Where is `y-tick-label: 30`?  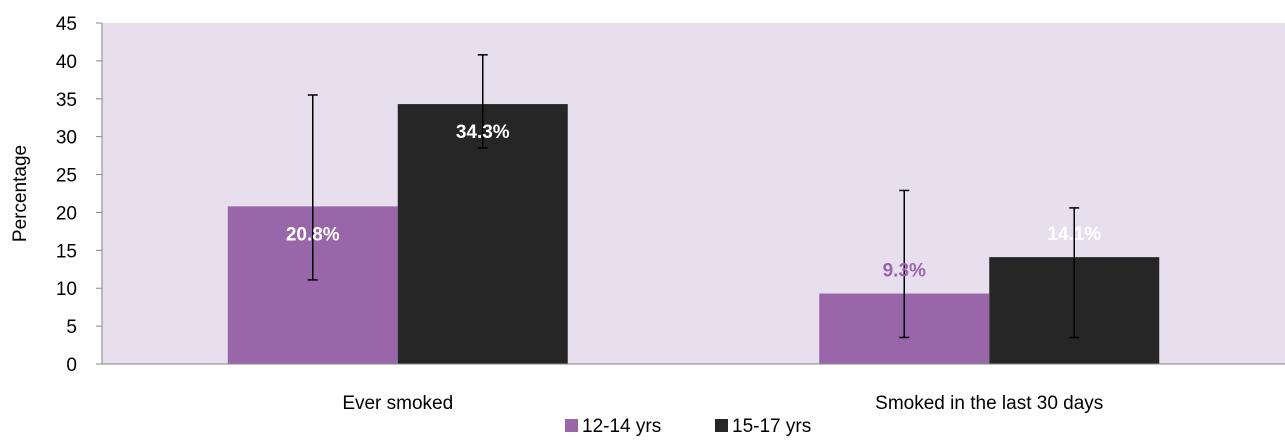 y-tick-label: 30 is located at coordinates (66, 138).